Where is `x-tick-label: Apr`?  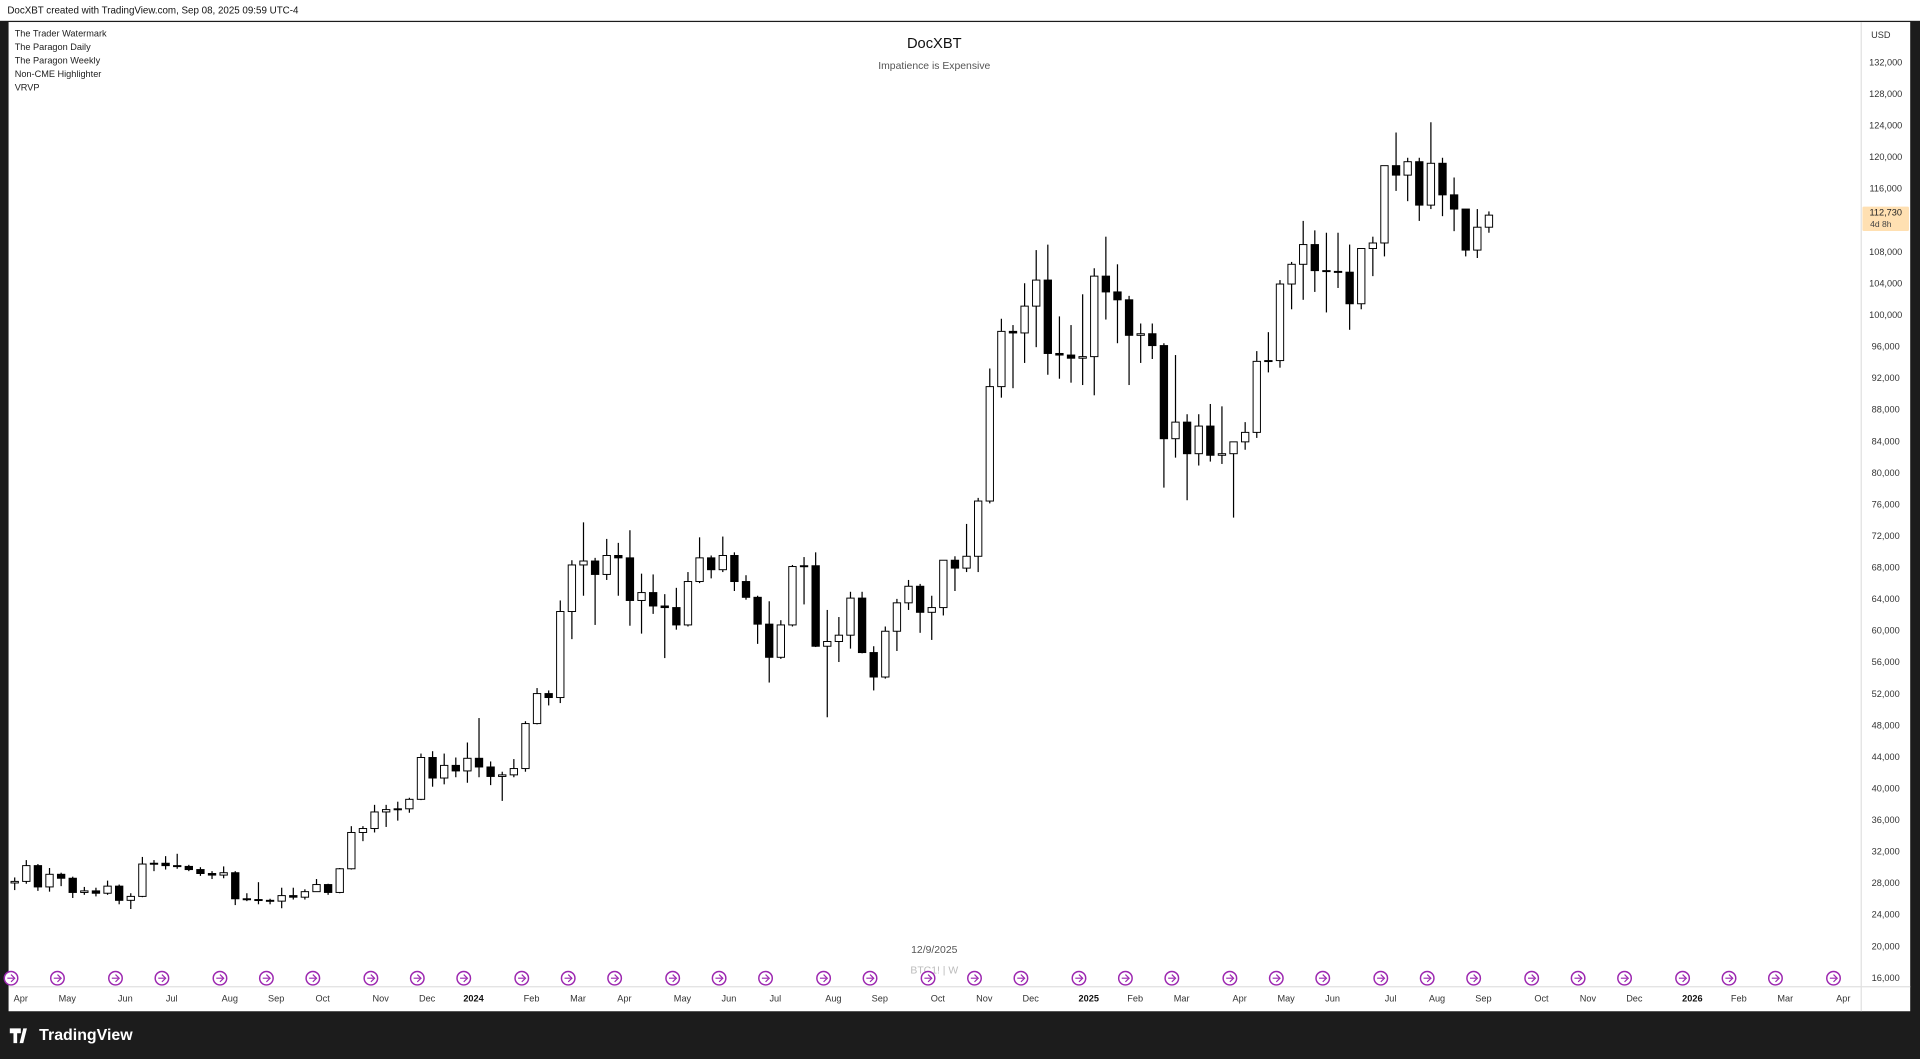 x-tick-label: Apr is located at coordinates (624, 998).